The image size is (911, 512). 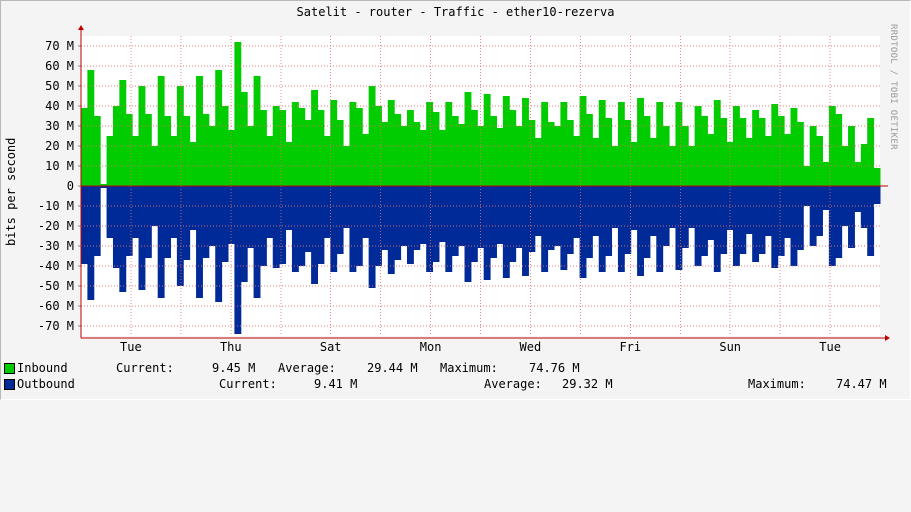 What do you see at coordinates (56, 226) in the screenshot?
I see `y-tick-label: -20 M` at bounding box center [56, 226].